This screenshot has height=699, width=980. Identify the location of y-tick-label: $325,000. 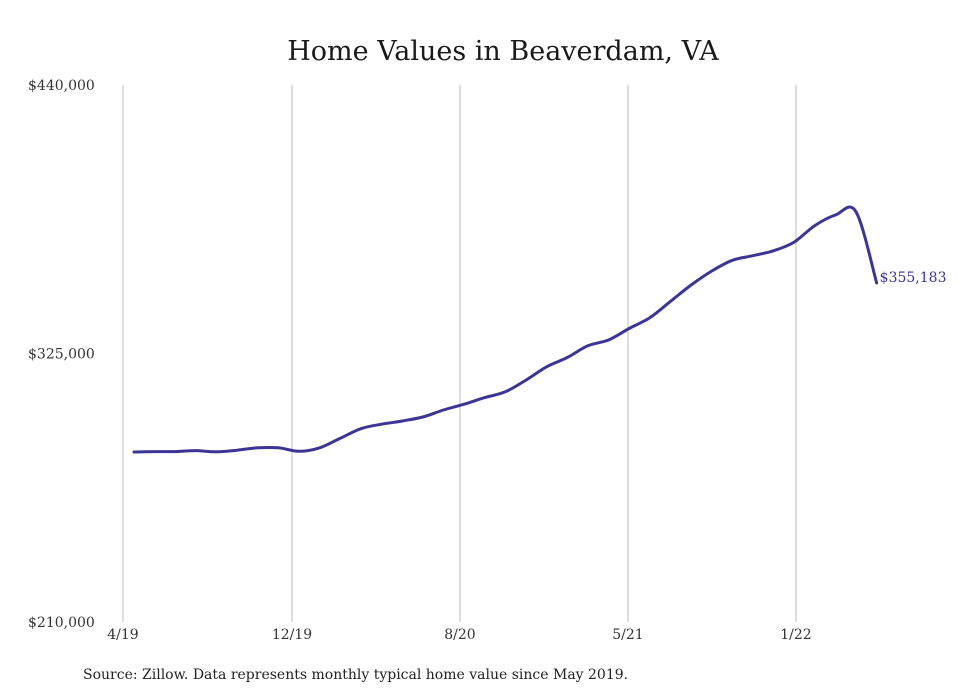
(61, 355).